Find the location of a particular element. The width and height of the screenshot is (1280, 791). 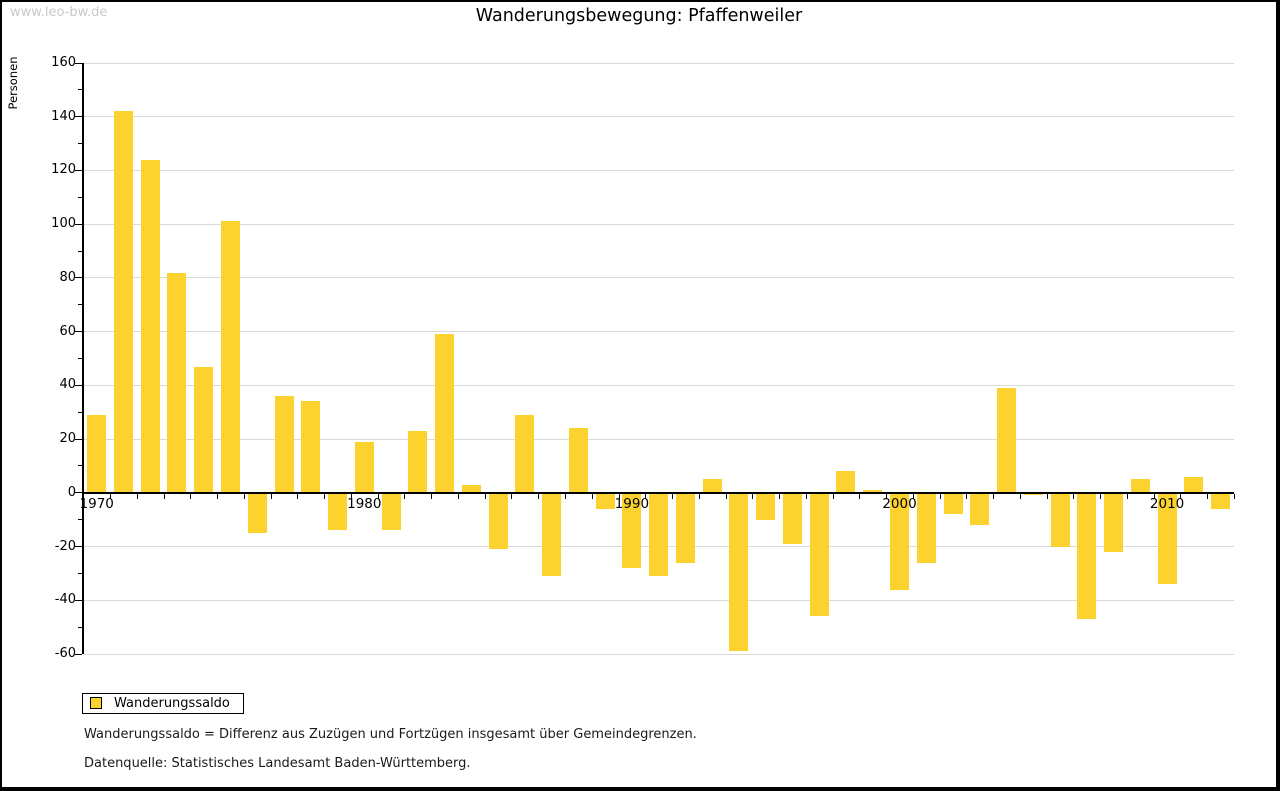

y-axis-tick-label: 20 is located at coordinates (67, 439).